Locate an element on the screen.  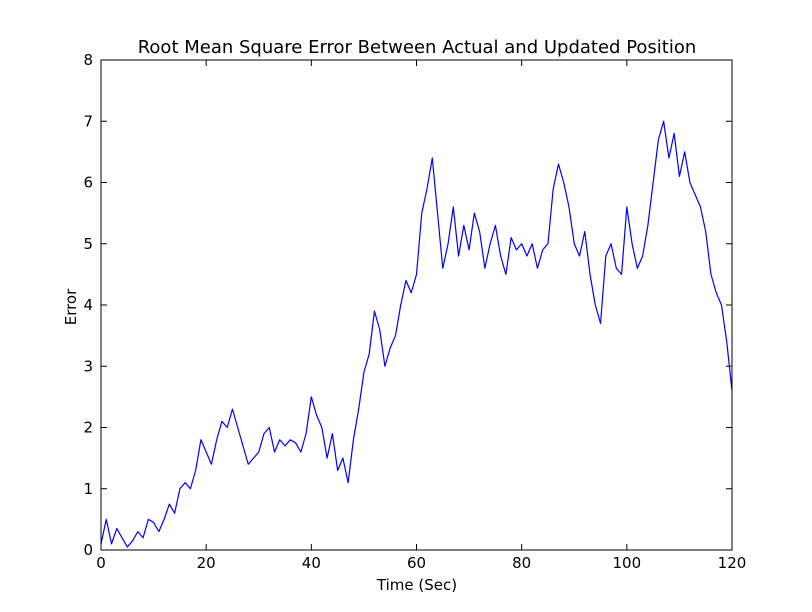
y-tick-label: 6 is located at coordinates (88, 183).